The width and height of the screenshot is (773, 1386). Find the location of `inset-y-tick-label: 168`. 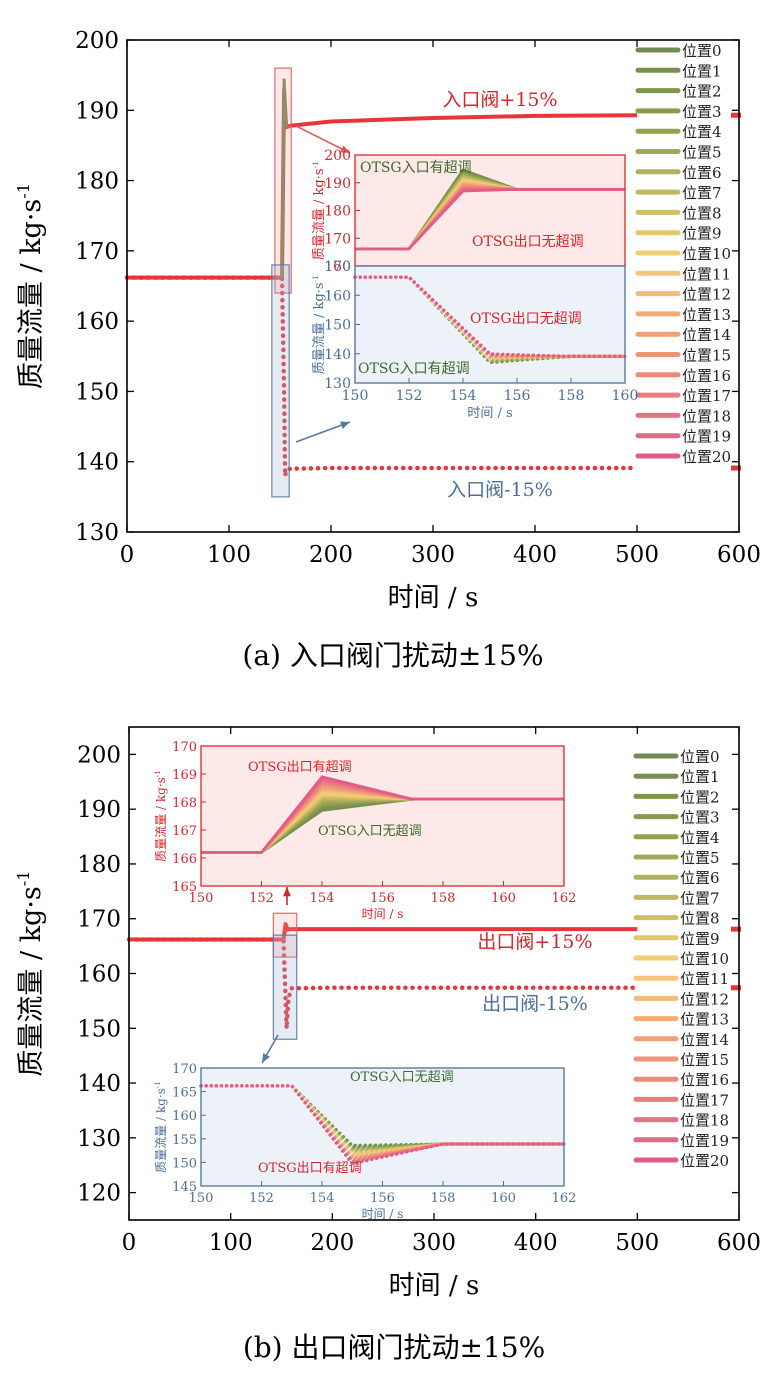

inset-y-tick-label: 168 is located at coordinates (184, 803).